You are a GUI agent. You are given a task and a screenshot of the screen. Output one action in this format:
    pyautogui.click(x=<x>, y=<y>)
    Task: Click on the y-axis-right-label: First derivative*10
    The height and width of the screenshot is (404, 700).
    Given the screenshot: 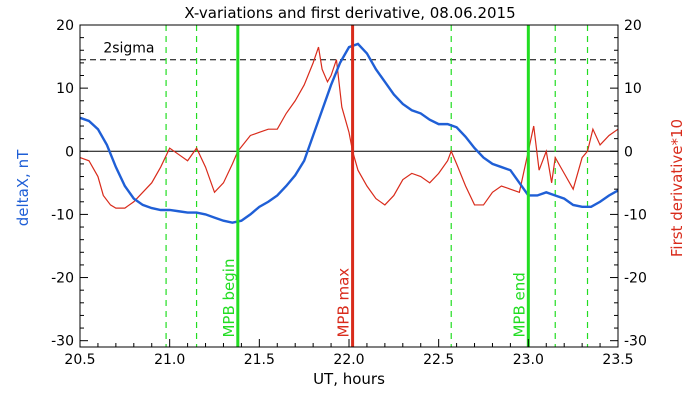 What is the action you would take?
    pyautogui.click(x=677, y=188)
    